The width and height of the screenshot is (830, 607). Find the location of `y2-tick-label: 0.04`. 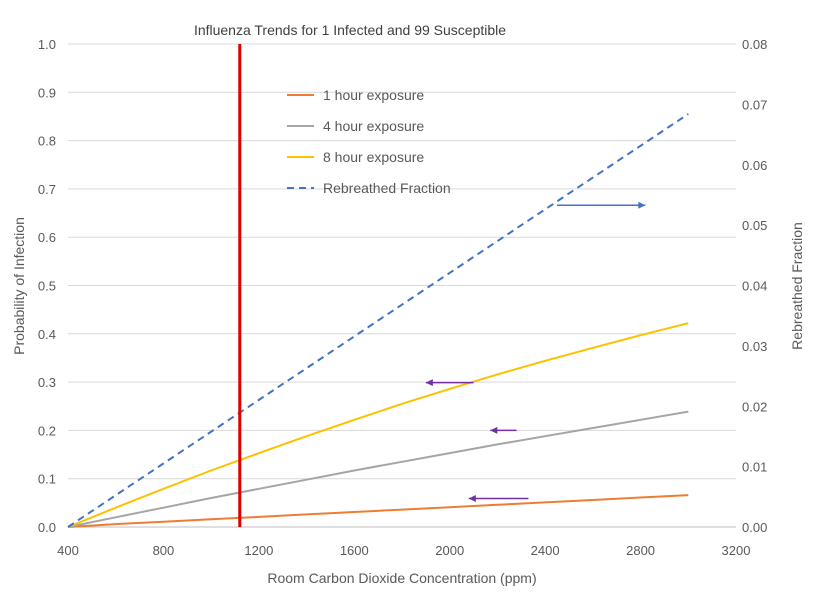

y2-tick-label: 0.04 is located at coordinates (754, 286).